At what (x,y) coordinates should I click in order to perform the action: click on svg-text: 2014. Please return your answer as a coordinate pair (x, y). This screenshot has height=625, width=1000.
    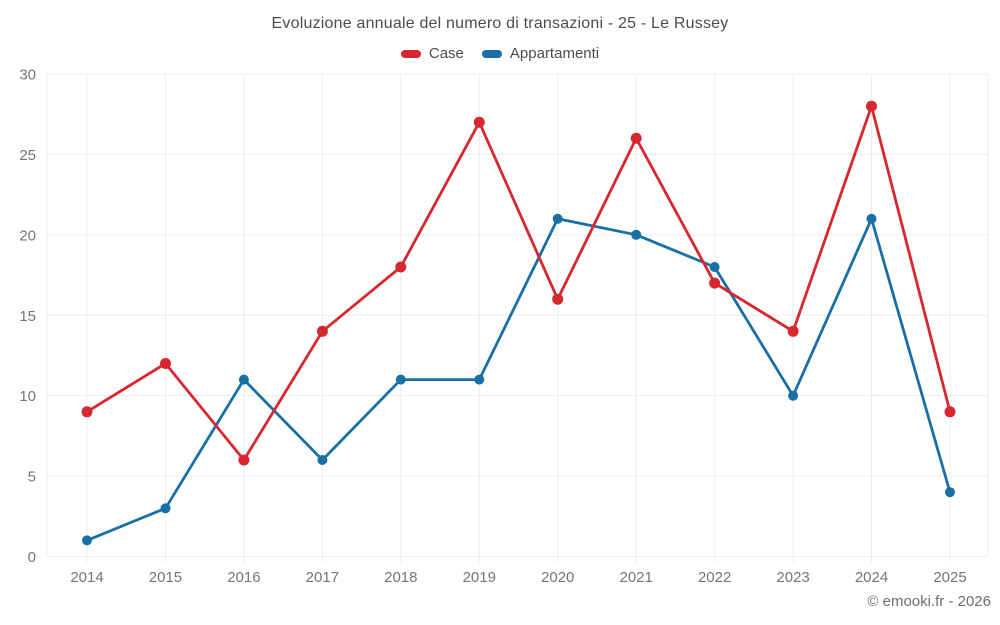
    Looking at the image, I should click on (86, 577).